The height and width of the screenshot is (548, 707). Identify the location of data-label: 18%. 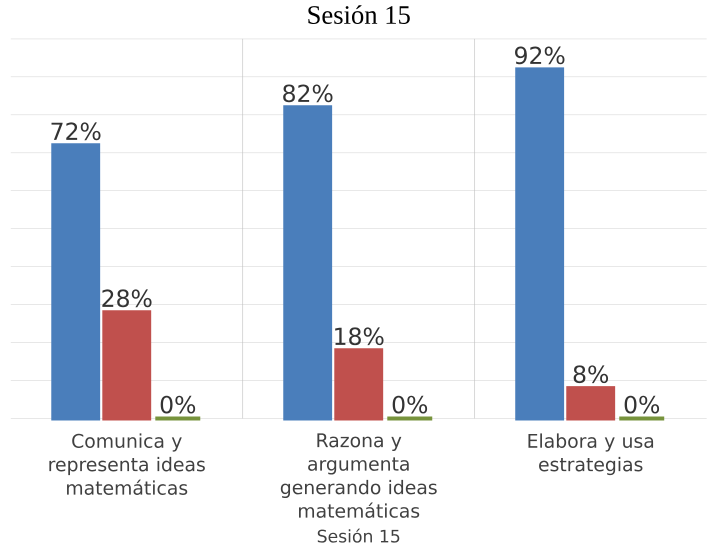
(359, 336).